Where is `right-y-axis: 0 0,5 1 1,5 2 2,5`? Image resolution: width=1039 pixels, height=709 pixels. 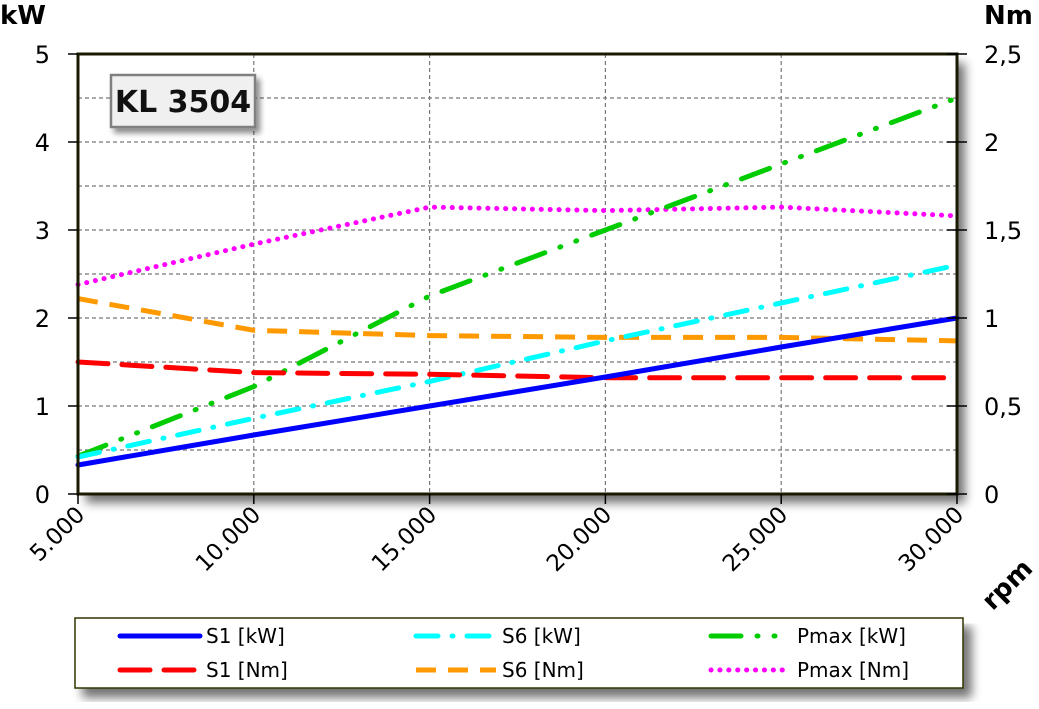
right-y-axis: 0 0,5 1 1,5 2 2,5 is located at coordinates (1003, 275).